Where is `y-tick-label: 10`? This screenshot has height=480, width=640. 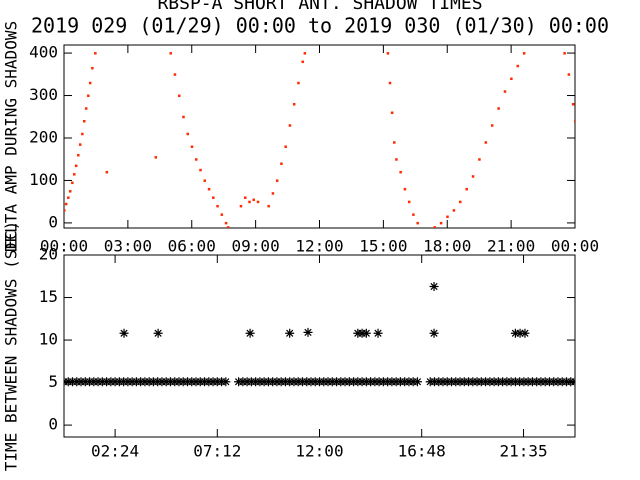
y-tick-label: 10 is located at coordinates (48, 339).